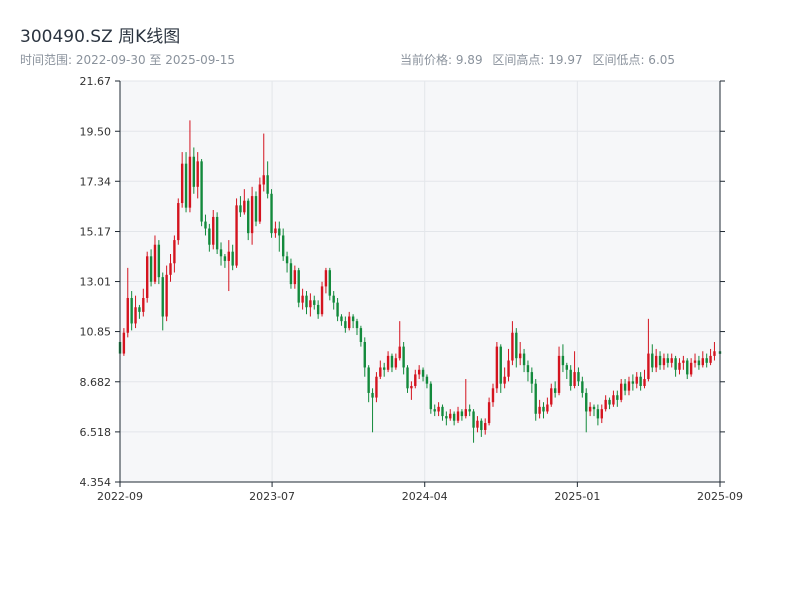 This screenshot has width=800, height=600. What do you see at coordinates (96, 181) in the screenshot?
I see `y-tick-label: 17.34` at bounding box center [96, 181].